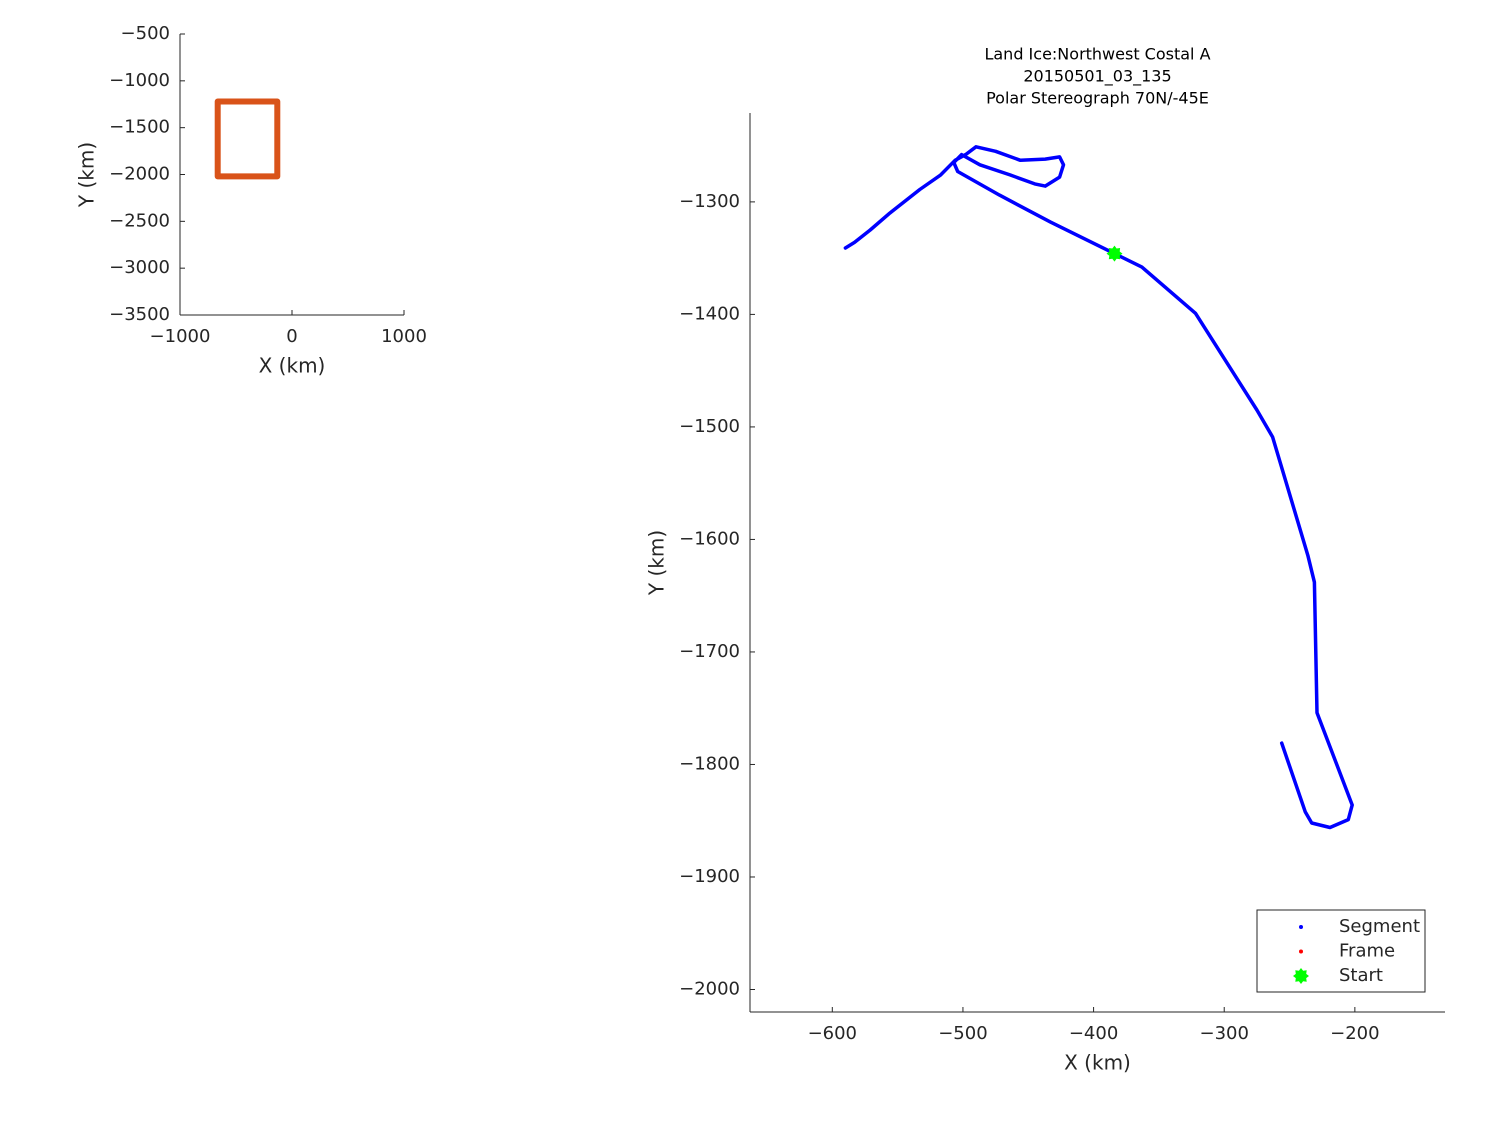  What do you see at coordinates (962, 1033) in the screenshot?
I see `x-tick-label: −500` at bounding box center [962, 1033].